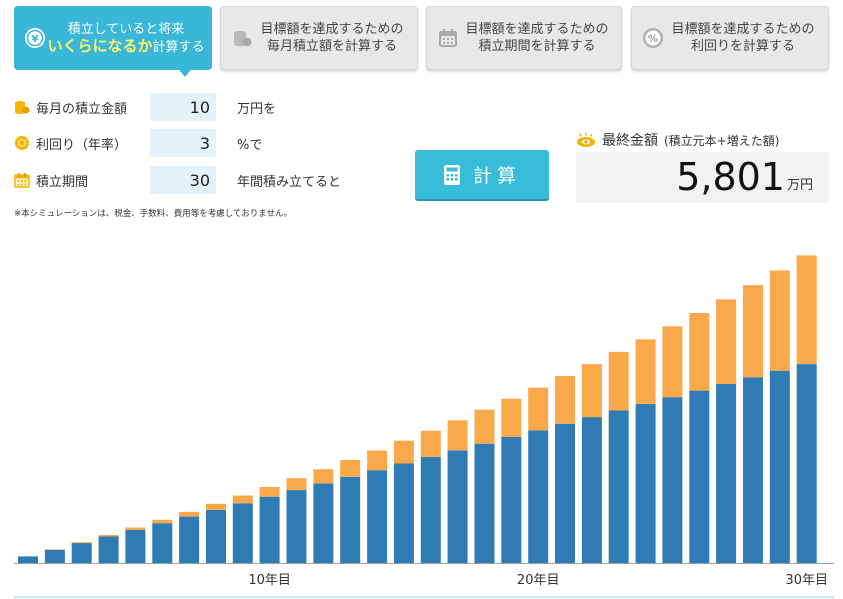 The image size is (843, 599). I want to click on tab-line2: 計算する, so click(178, 47).